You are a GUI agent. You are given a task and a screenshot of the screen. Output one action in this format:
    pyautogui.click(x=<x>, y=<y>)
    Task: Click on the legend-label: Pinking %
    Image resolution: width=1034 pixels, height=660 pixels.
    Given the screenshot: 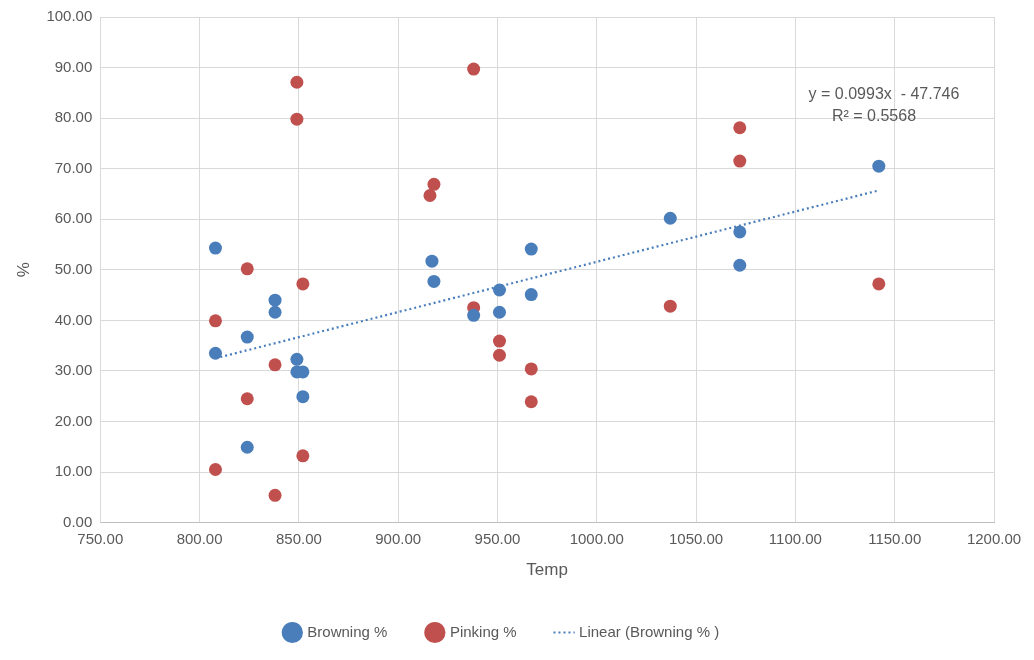 What is the action you would take?
    pyautogui.click(x=483, y=631)
    